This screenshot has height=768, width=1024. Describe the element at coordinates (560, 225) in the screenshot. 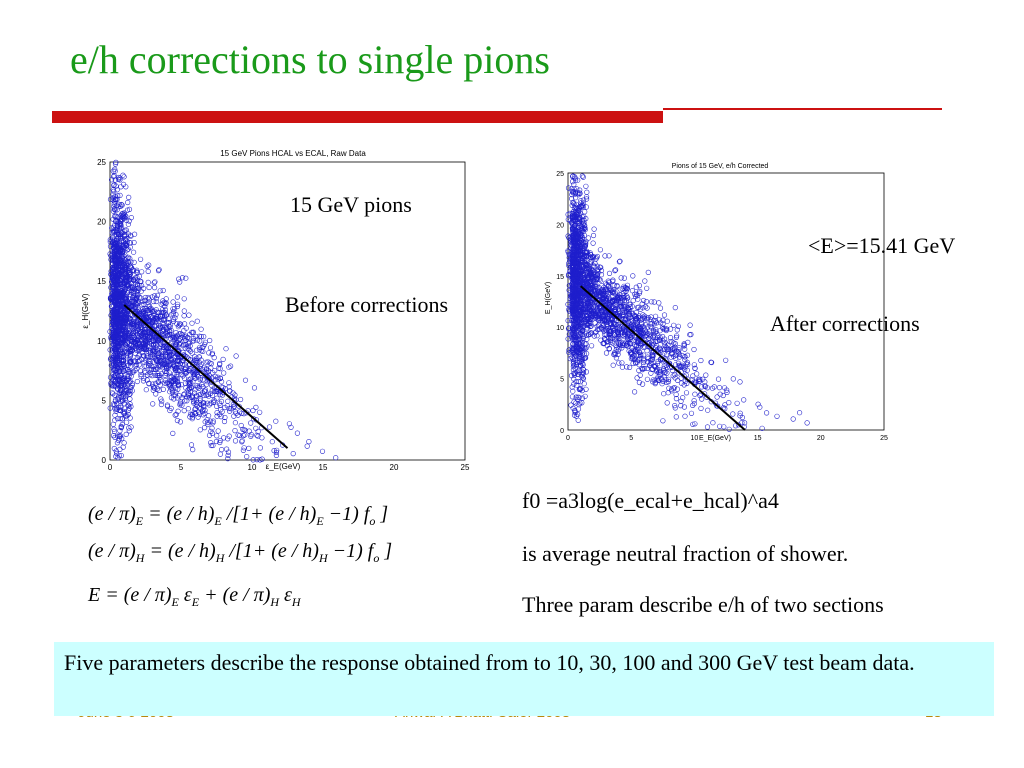

I see `y-tick-label: 20` at that location.